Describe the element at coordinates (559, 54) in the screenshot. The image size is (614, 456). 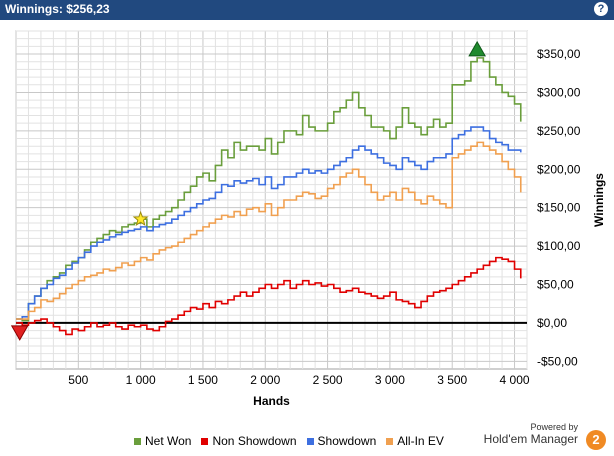
I see `y-tick-label: $350,00` at that location.